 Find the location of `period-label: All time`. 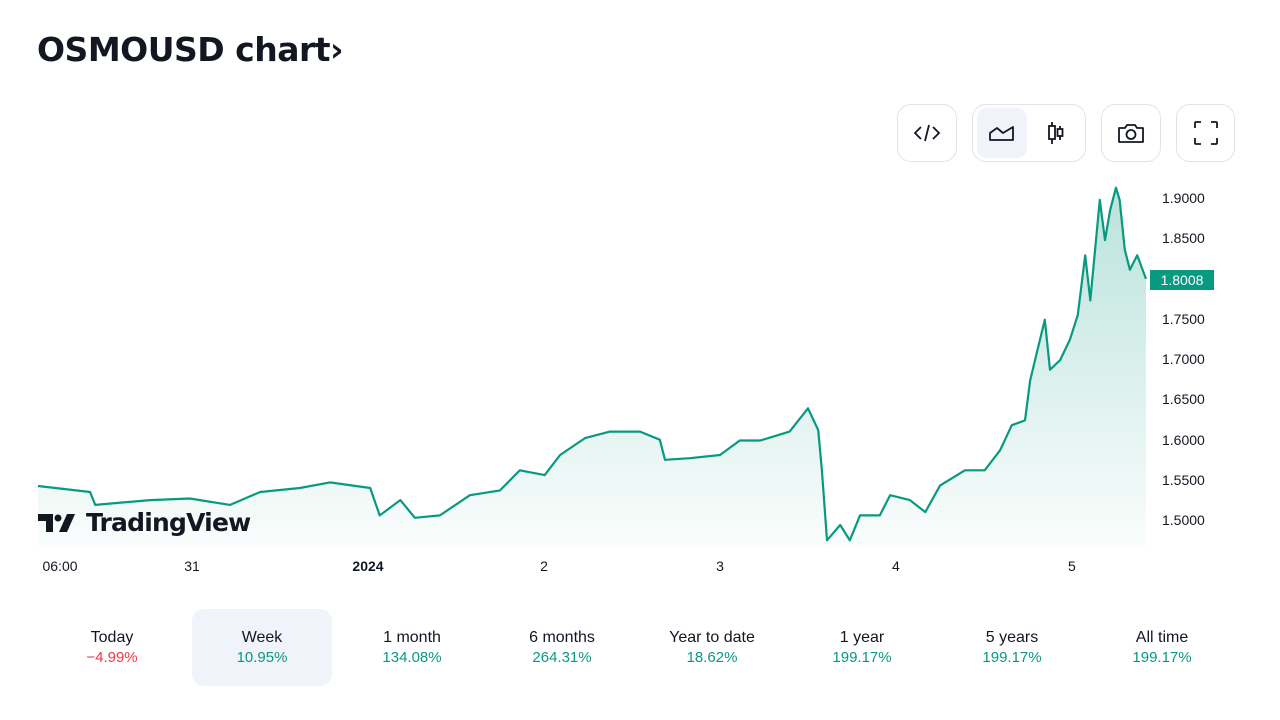

period-label: All time is located at coordinates (1162, 637).